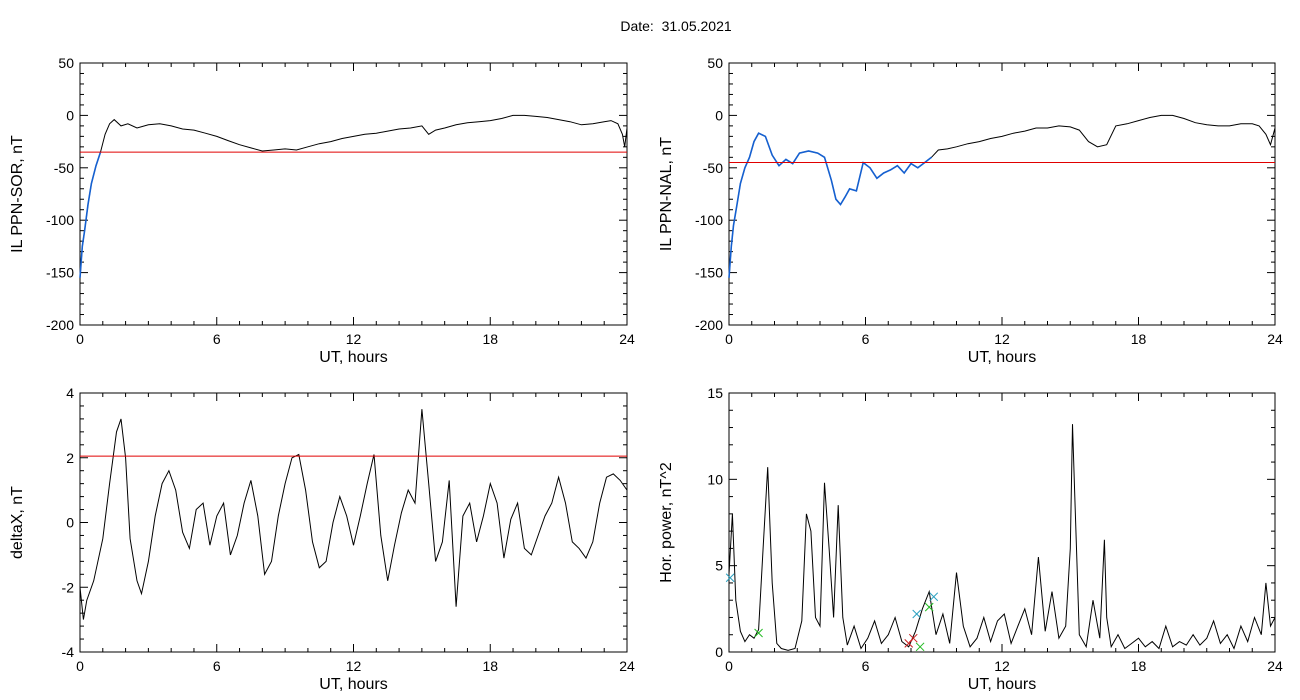  Describe the element at coordinates (68, 587) in the screenshot. I see `y-tick-label: -2` at that location.